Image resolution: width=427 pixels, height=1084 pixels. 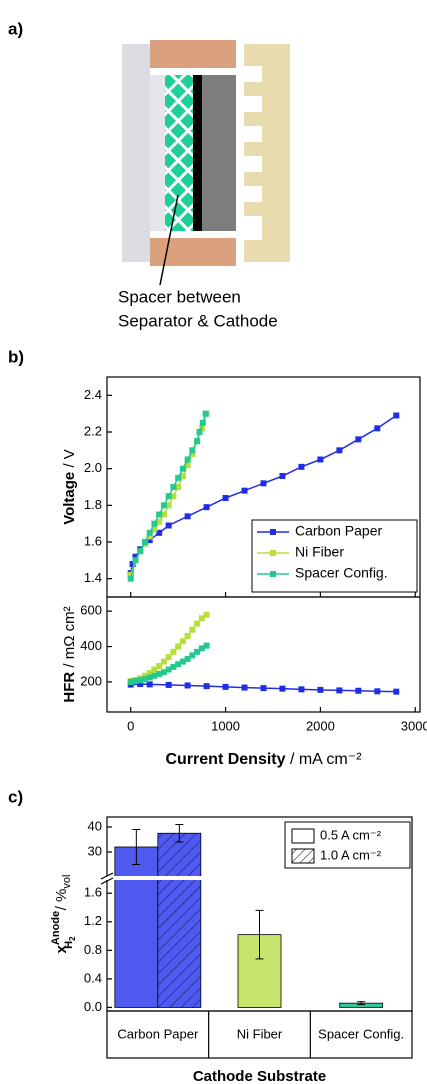 What do you see at coordinates (303, 836) in the screenshot?
I see `legend-swatch` at bounding box center [303, 836].